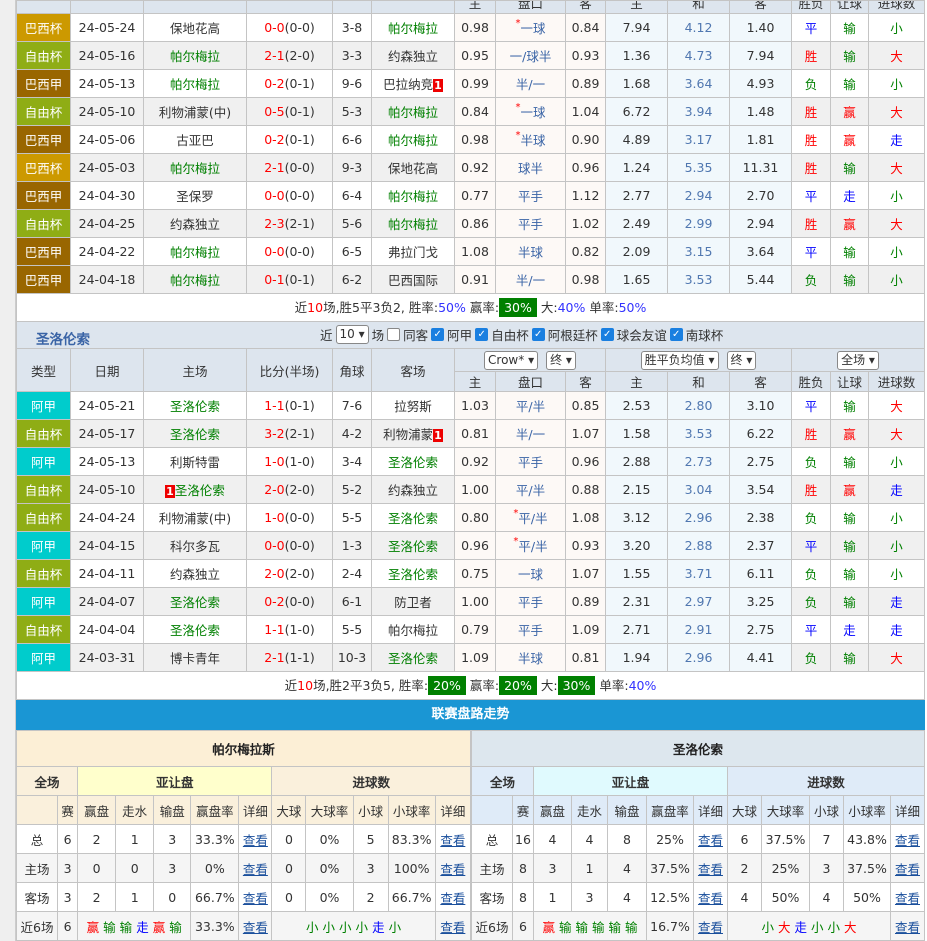  What do you see at coordinates (858, 360) in the screenshot?
I see `period-select: 全场 ▾` at bounding box center [858, 360].